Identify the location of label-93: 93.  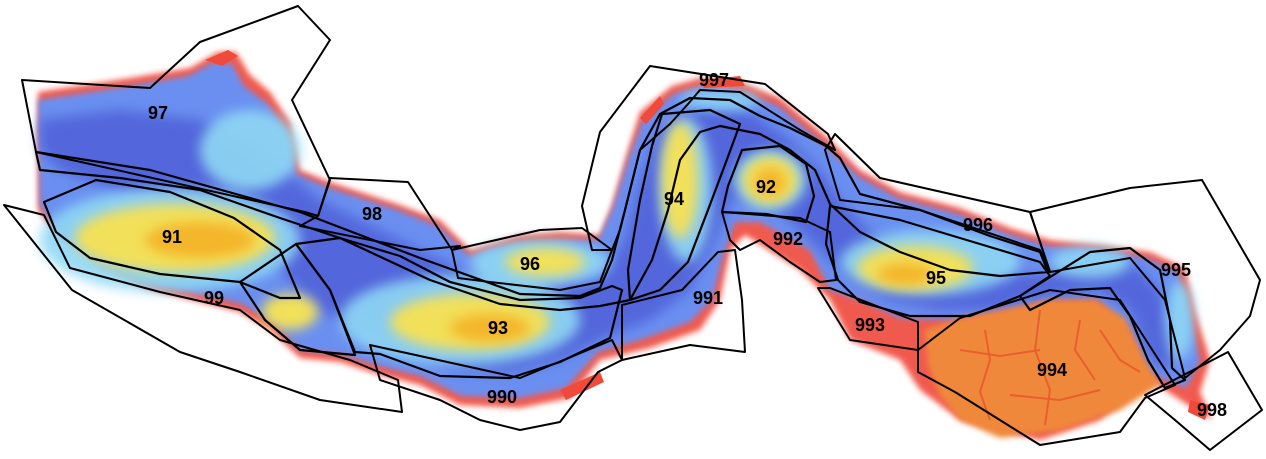
(498, 328).